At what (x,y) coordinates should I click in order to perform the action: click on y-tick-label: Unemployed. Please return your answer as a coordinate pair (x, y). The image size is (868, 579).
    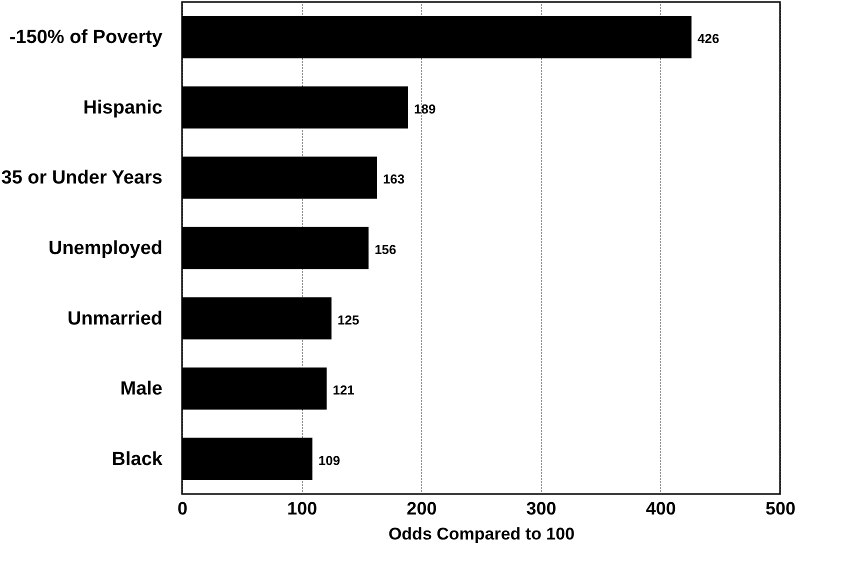
    Looking at the image, I should click on (105, 248).